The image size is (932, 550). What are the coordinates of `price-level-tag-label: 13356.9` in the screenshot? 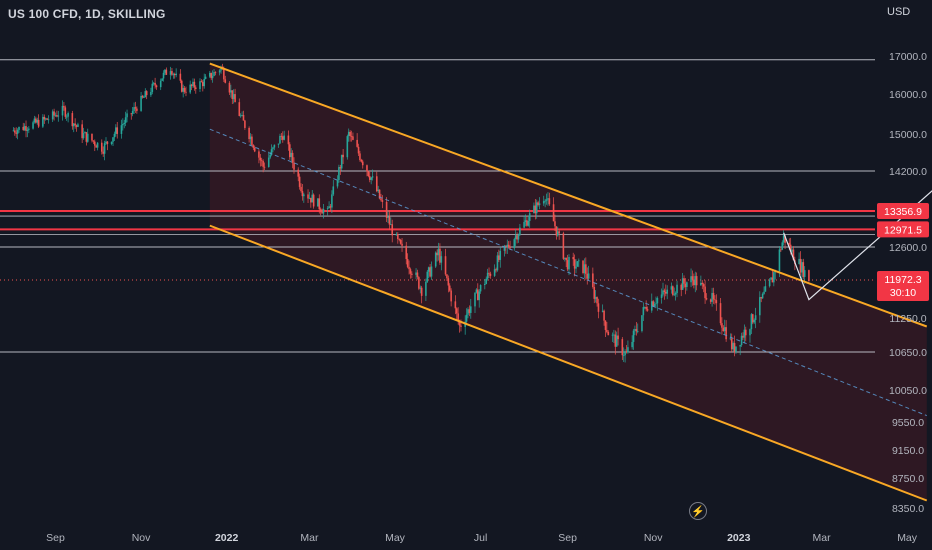 It's located at (903, 212).